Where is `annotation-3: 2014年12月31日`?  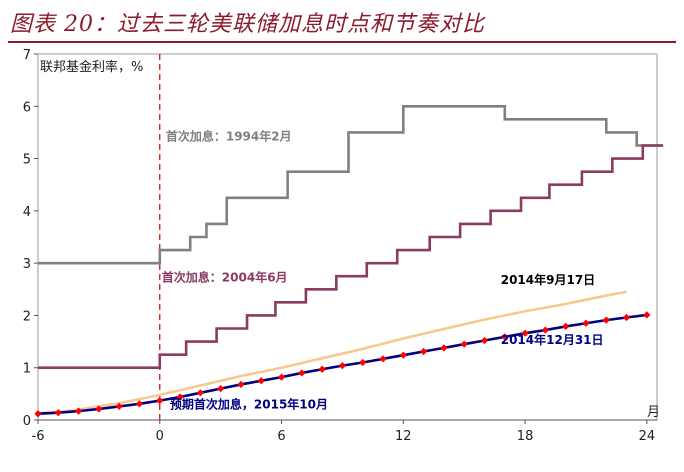
annotation-3: 2014年12月31日 is located at coordinates (552, 339).